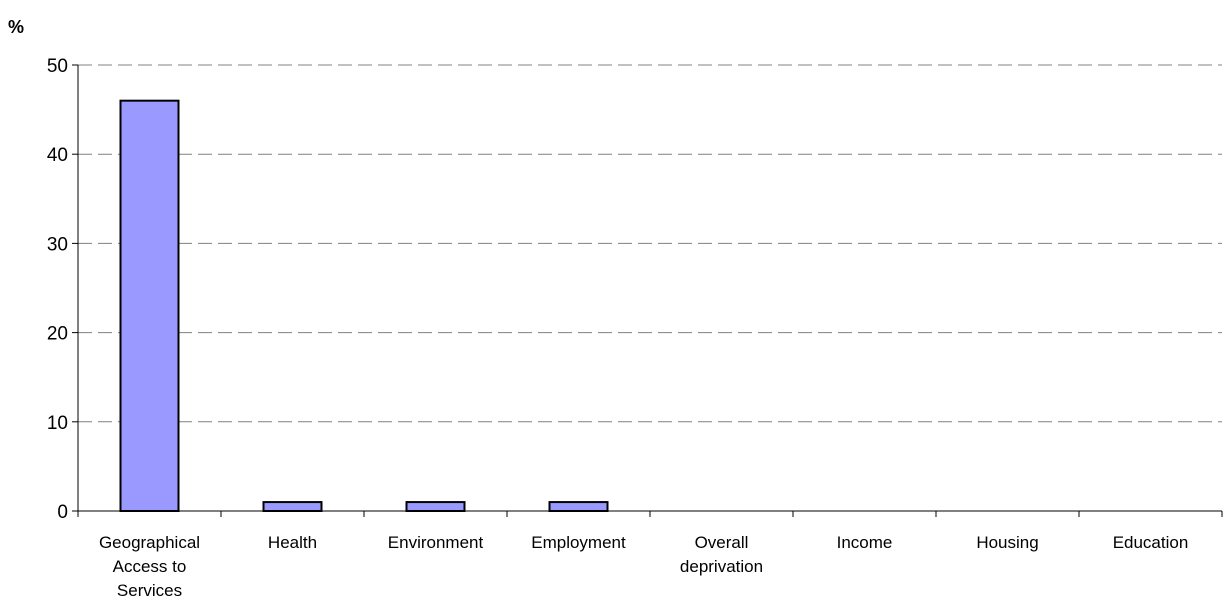 The height and width of the screenshot is (605, 1231). Describe the element at coordinates (57, 289) in the screenshot. I see `y-tick-labels: 0 10 20 30 40 50` at that location.